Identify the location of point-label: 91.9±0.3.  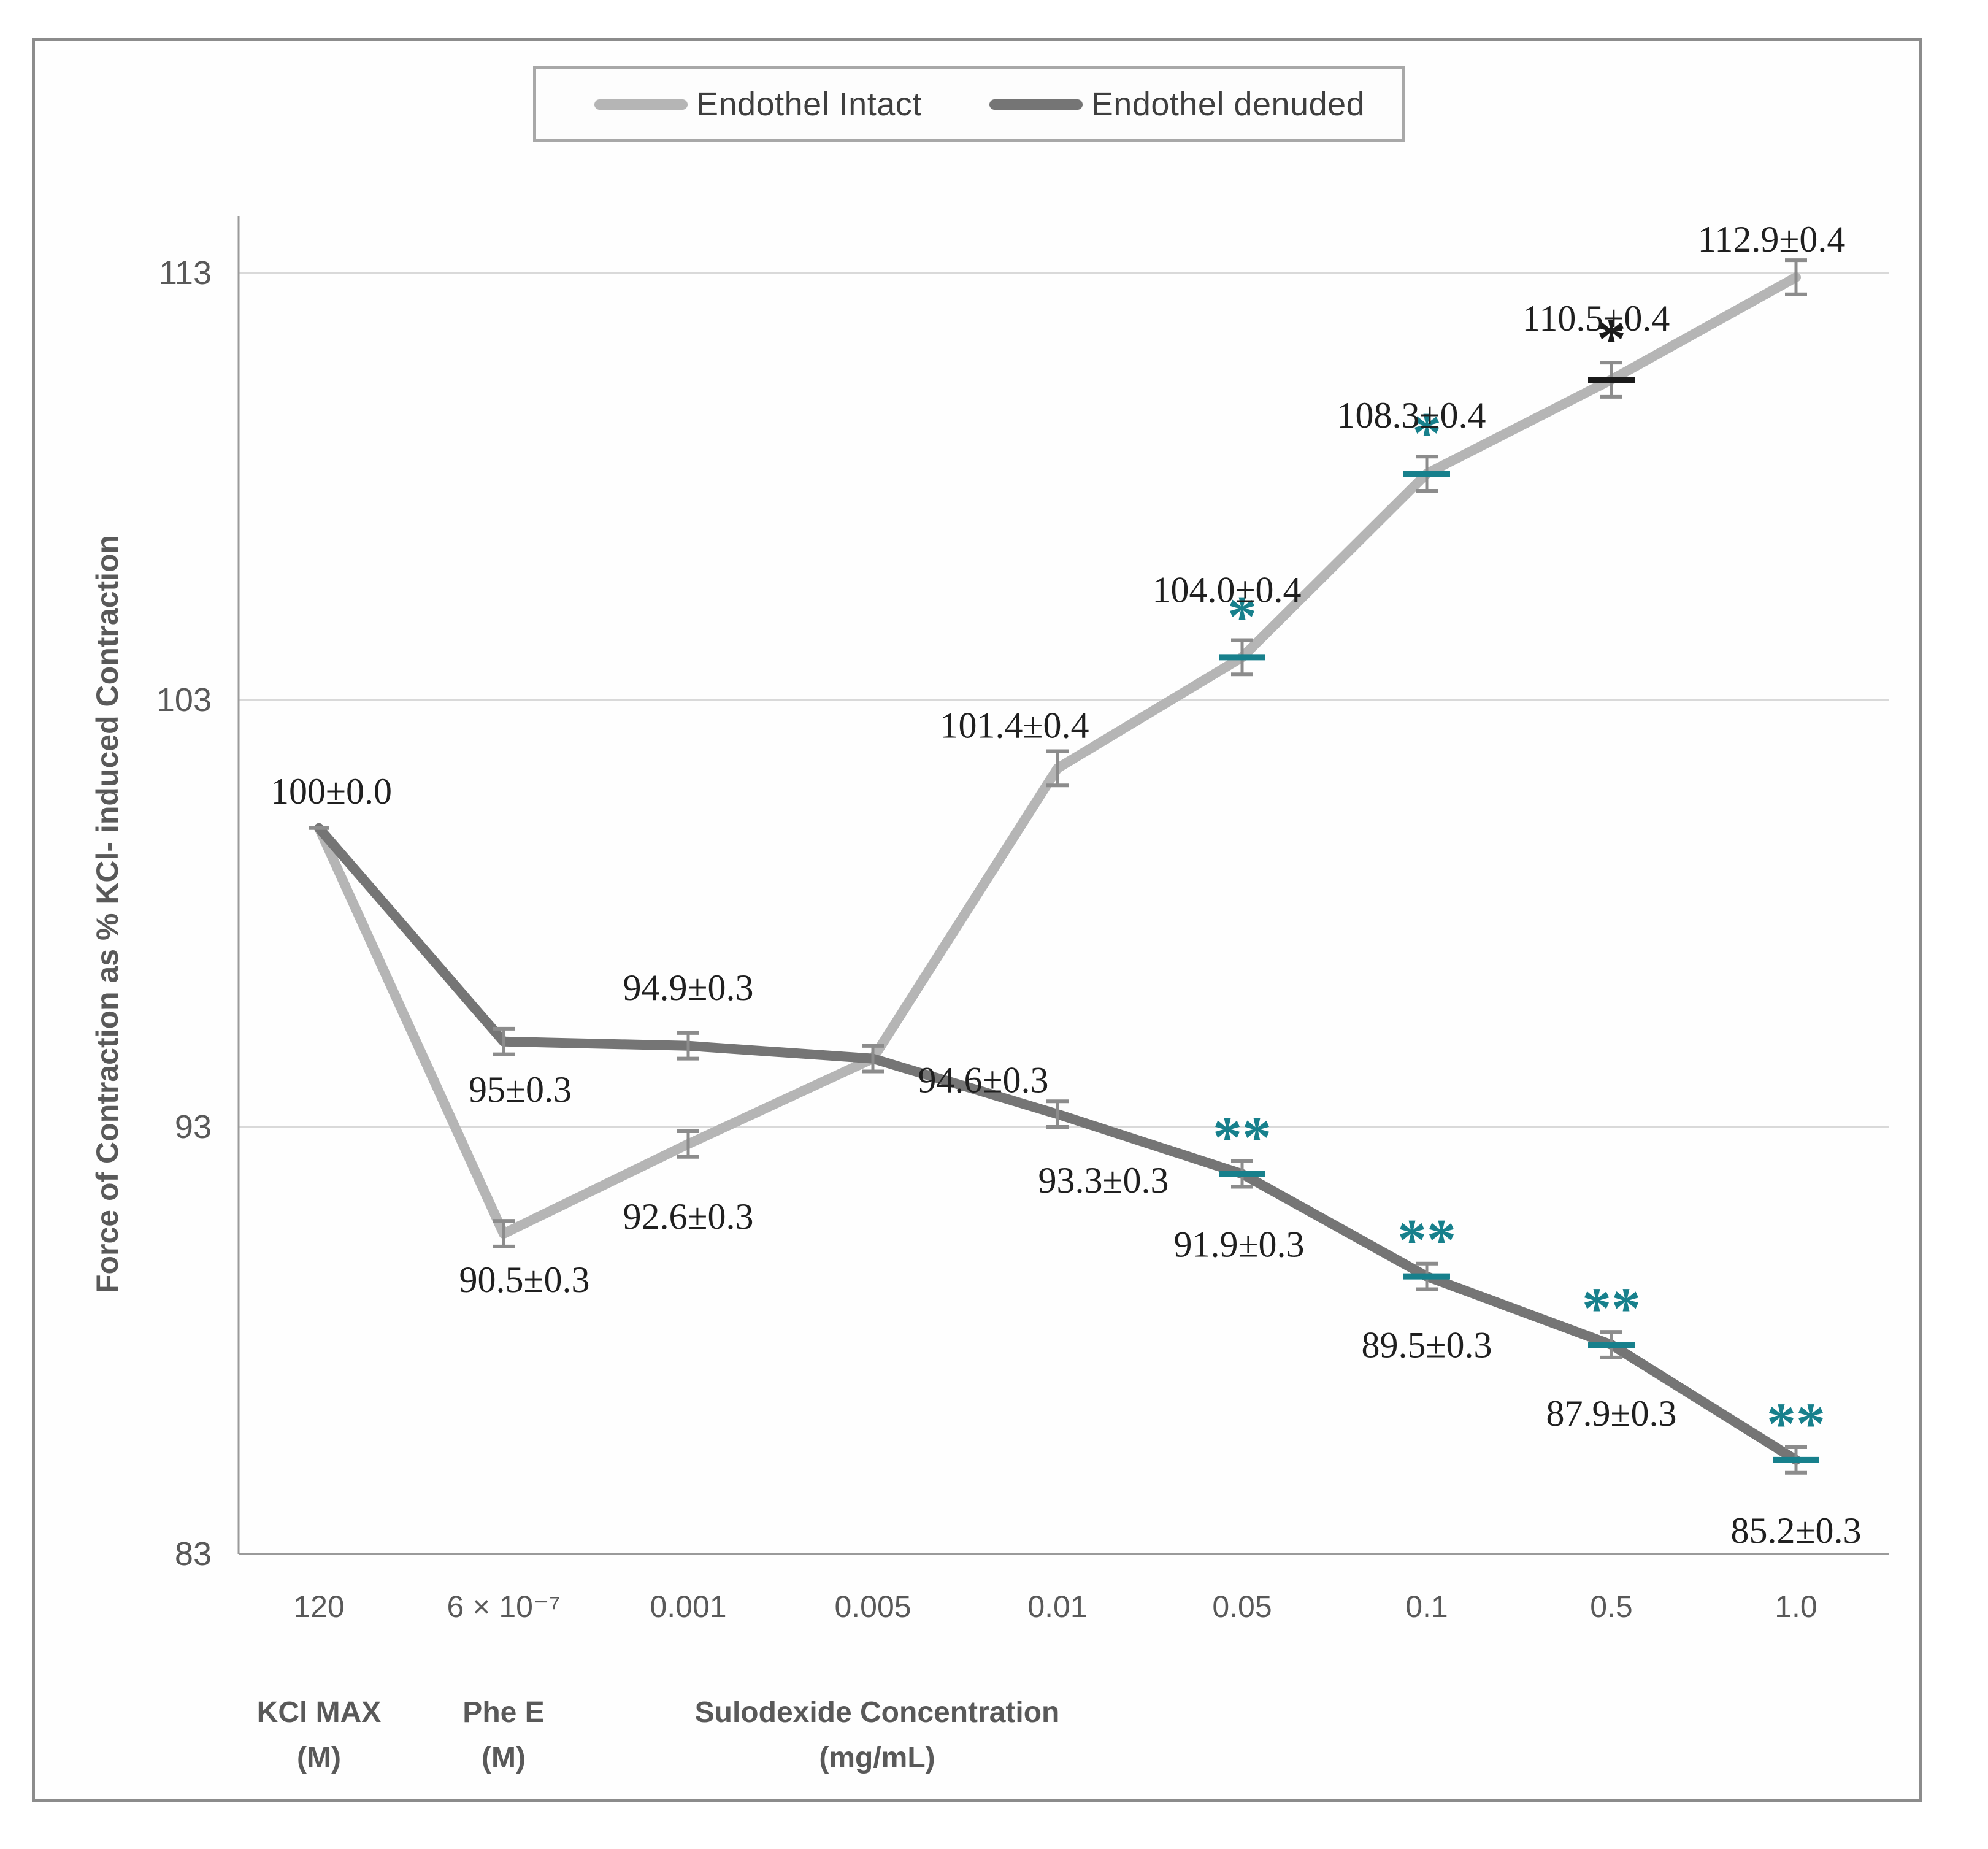
(1239, 1245).